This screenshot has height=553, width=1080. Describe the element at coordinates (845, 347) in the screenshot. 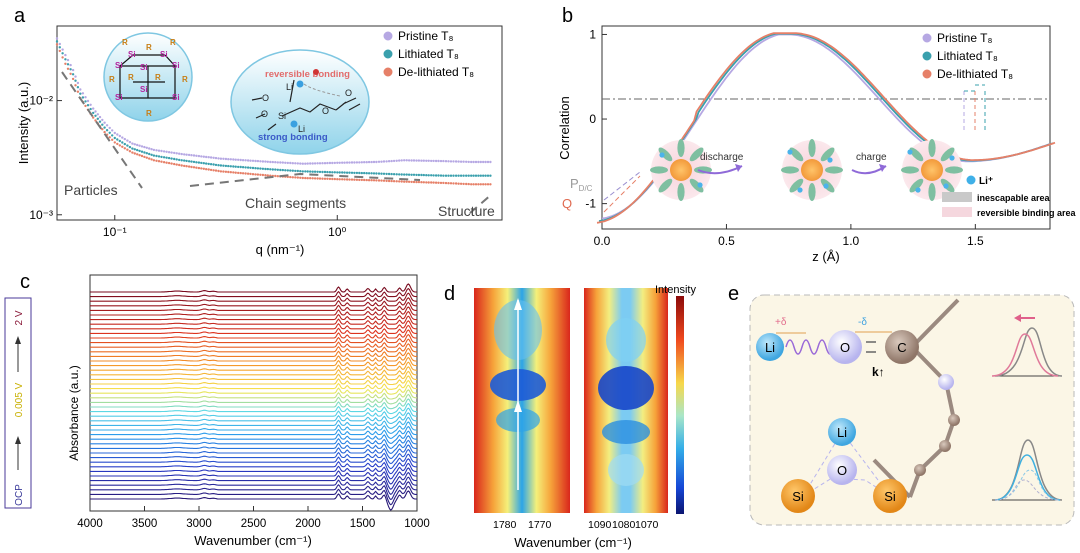

I see `oxygen-atom-icon` at that location.